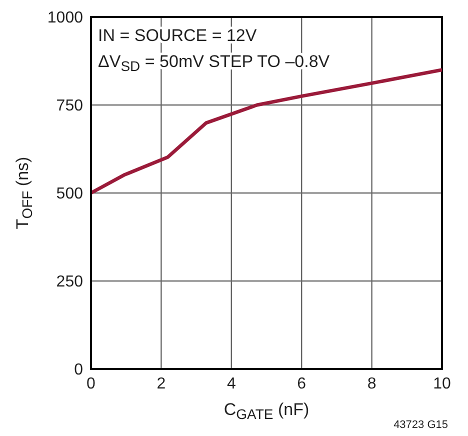 The height and width of the screenshot is (436, 468). Describe the element at coordinates (267, 411) in the screenshot. I see `x-axis-title: C$_{GATE}$ (nF)` at that location.